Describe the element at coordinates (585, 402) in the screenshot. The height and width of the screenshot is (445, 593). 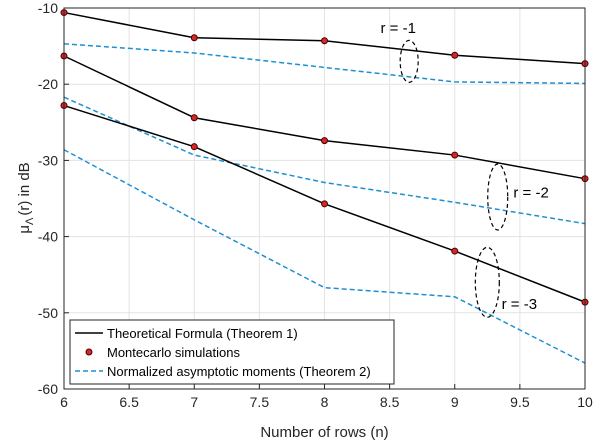
I see `x-tick-label-8: 10` at that location.